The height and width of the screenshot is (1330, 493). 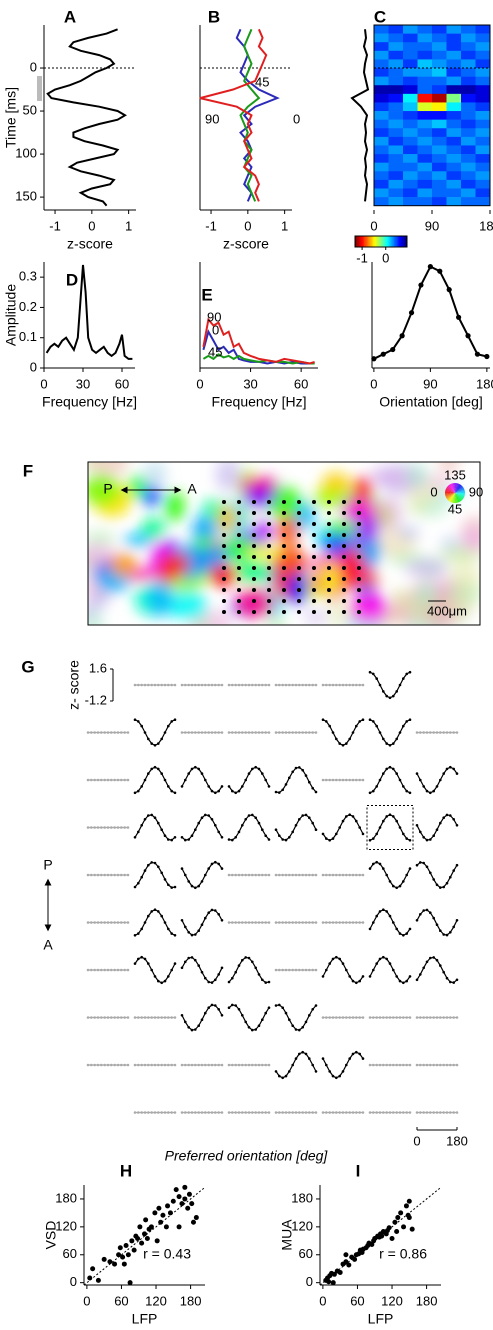 I want to click on y-tick-label: 0, so click(x=33, y=366).